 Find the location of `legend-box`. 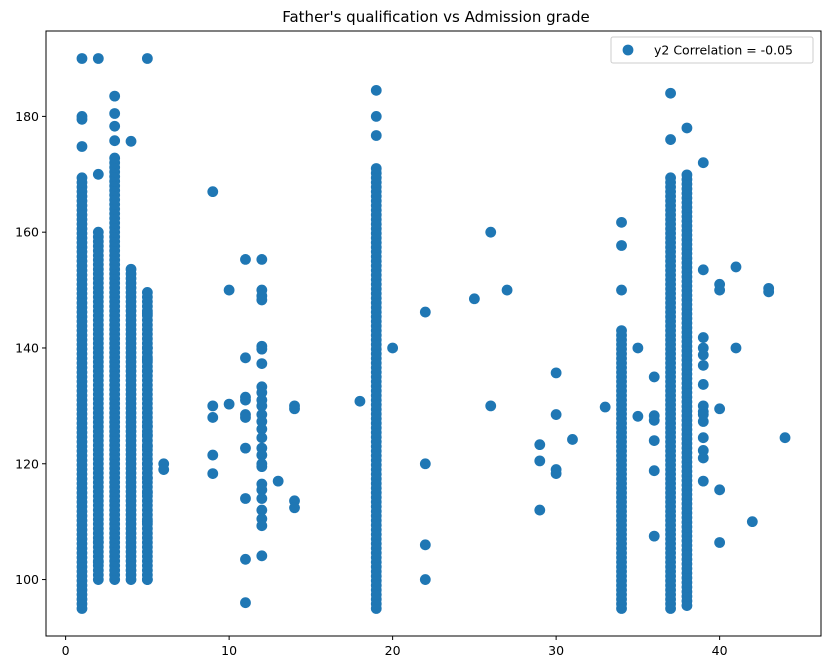

legend-box is located at coordinates (712, 50).